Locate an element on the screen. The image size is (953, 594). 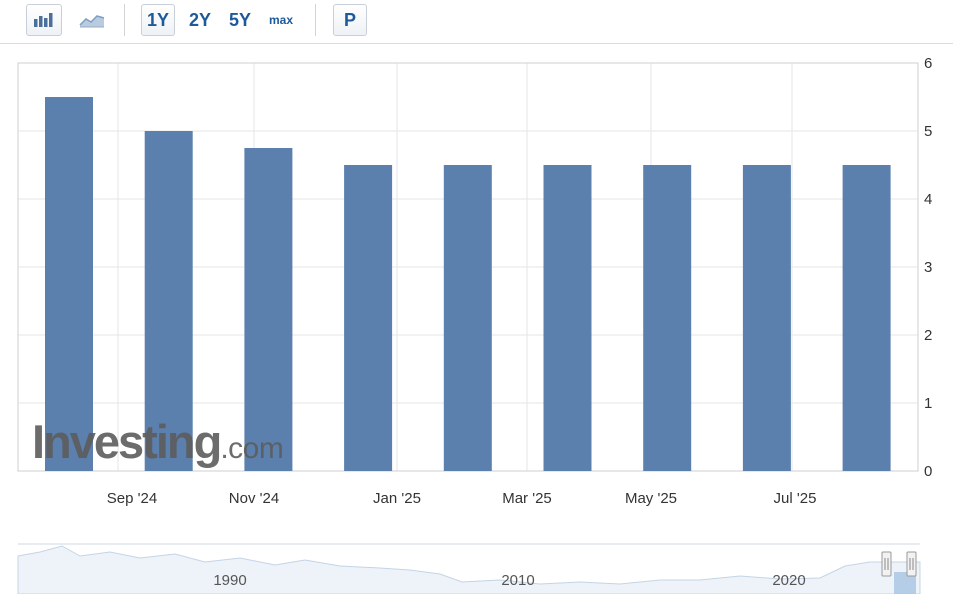
navigator-year-label: 1990 is located at coordinates (229, 580).